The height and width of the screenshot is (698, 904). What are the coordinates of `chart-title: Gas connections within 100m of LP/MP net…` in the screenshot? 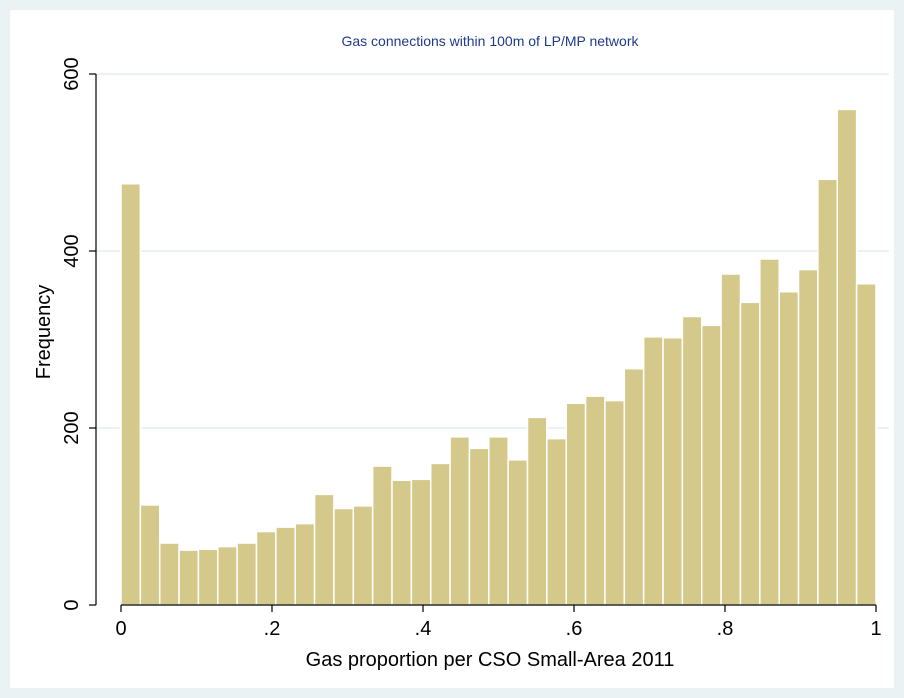 It's located at (490, 41).